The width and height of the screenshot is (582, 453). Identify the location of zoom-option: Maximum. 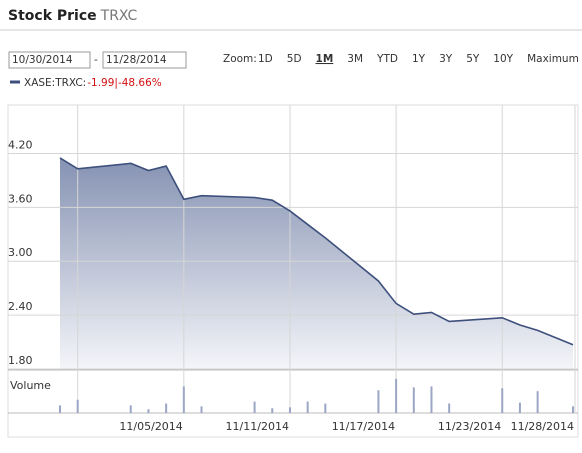
(553, 59).